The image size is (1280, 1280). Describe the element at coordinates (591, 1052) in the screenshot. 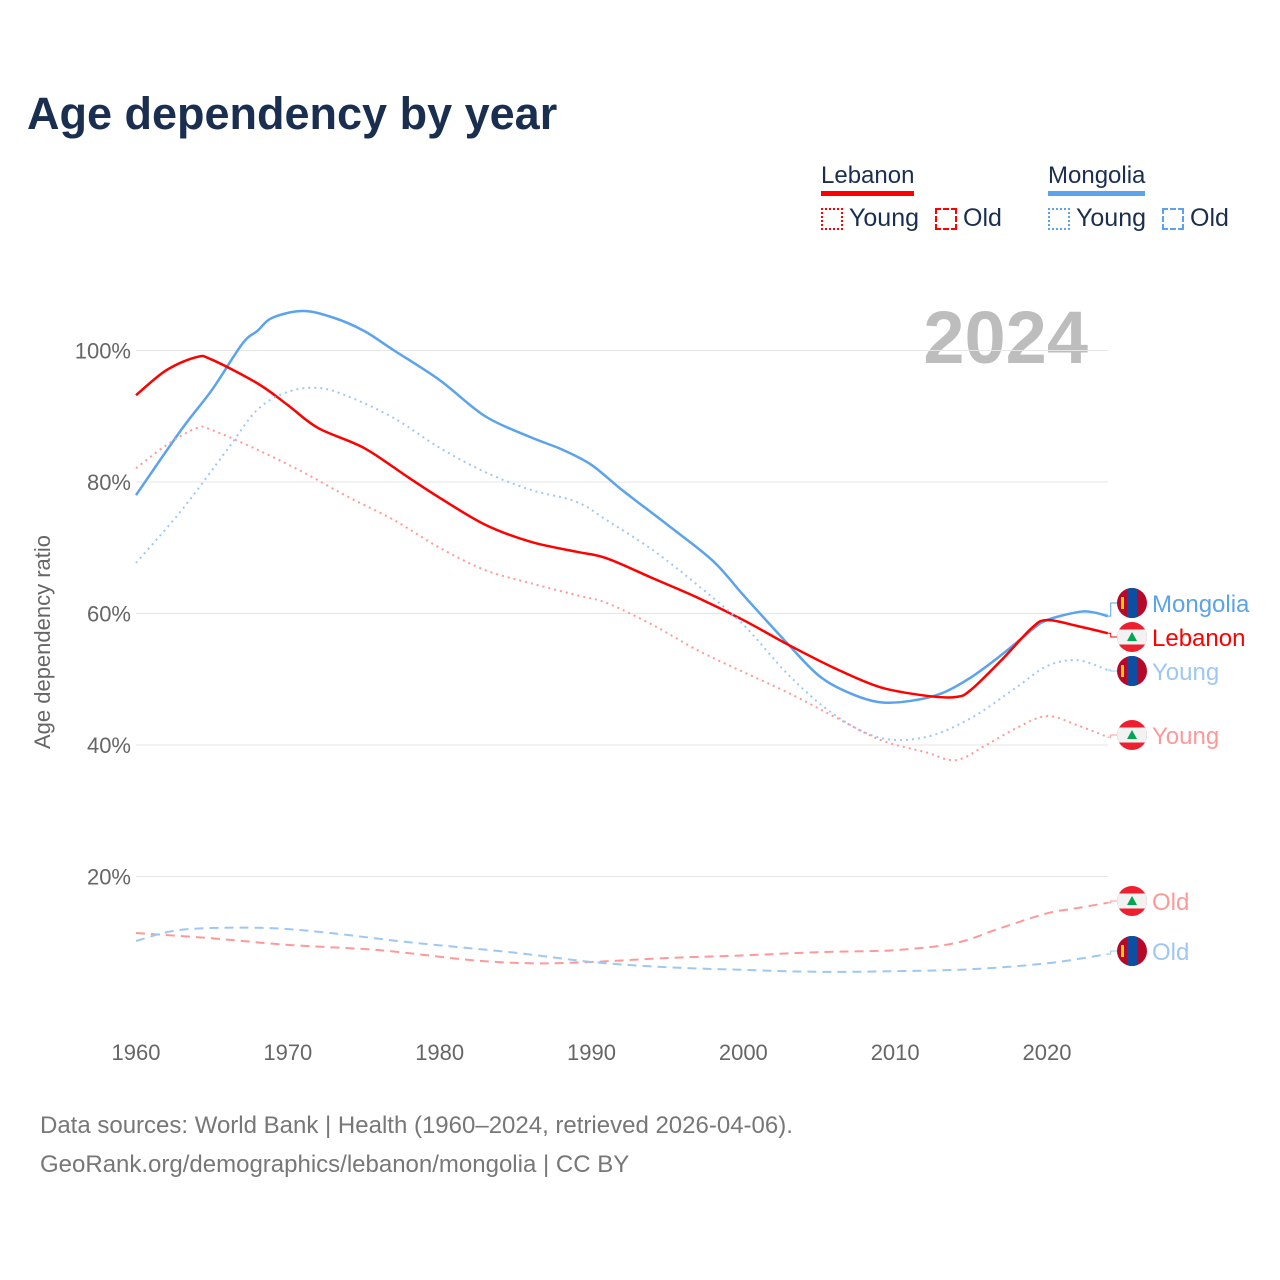

I see `x-tick-label: 1990` at that location.